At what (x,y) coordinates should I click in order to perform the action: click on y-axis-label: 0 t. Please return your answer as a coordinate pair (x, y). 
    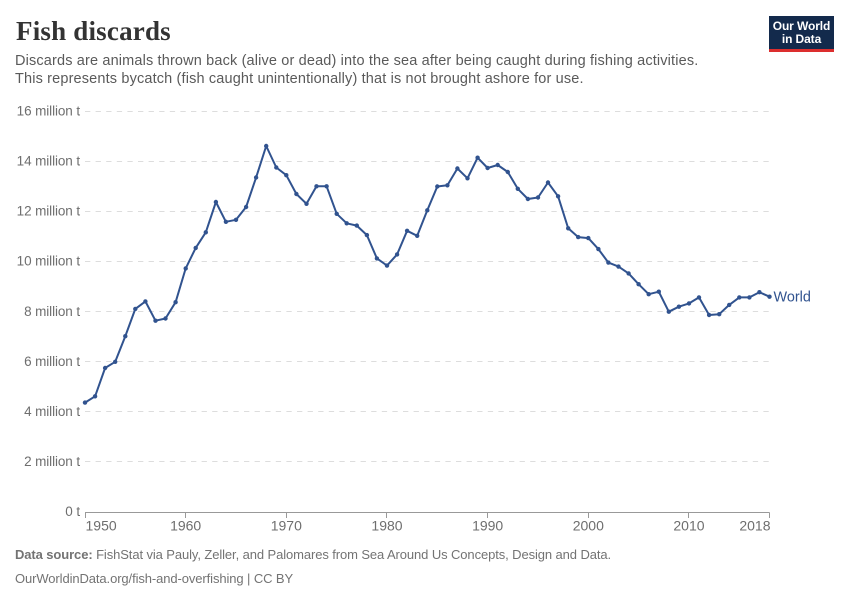
    Looking at the image, I should click on (72, 511).